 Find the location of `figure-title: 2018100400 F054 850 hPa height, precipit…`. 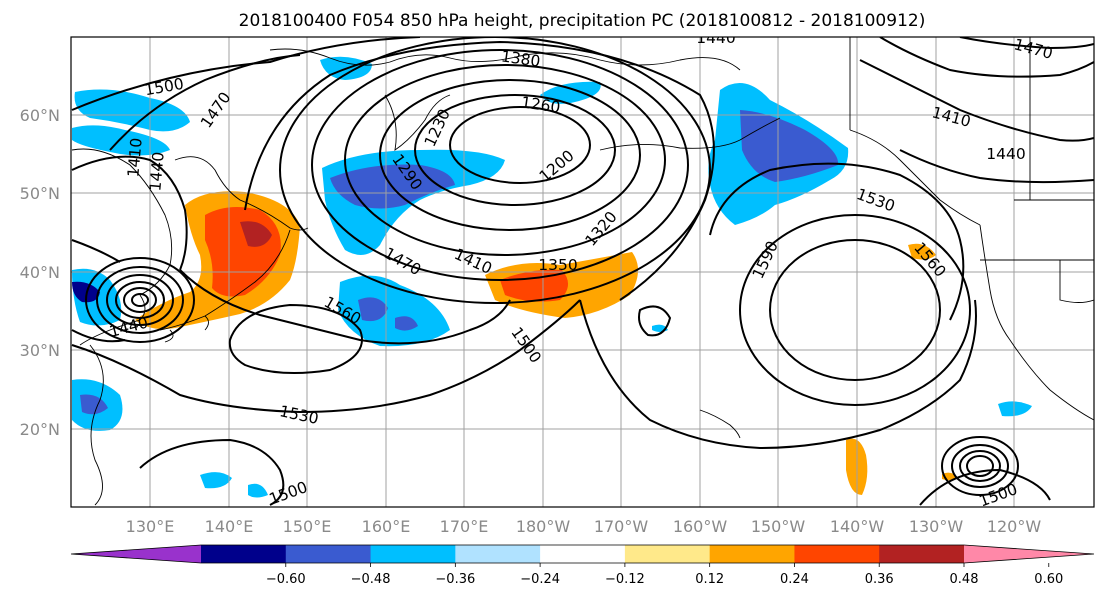

figure-title: 2018100400 F054 850 hPa height, precipit… is located at coordinates (582, 21).